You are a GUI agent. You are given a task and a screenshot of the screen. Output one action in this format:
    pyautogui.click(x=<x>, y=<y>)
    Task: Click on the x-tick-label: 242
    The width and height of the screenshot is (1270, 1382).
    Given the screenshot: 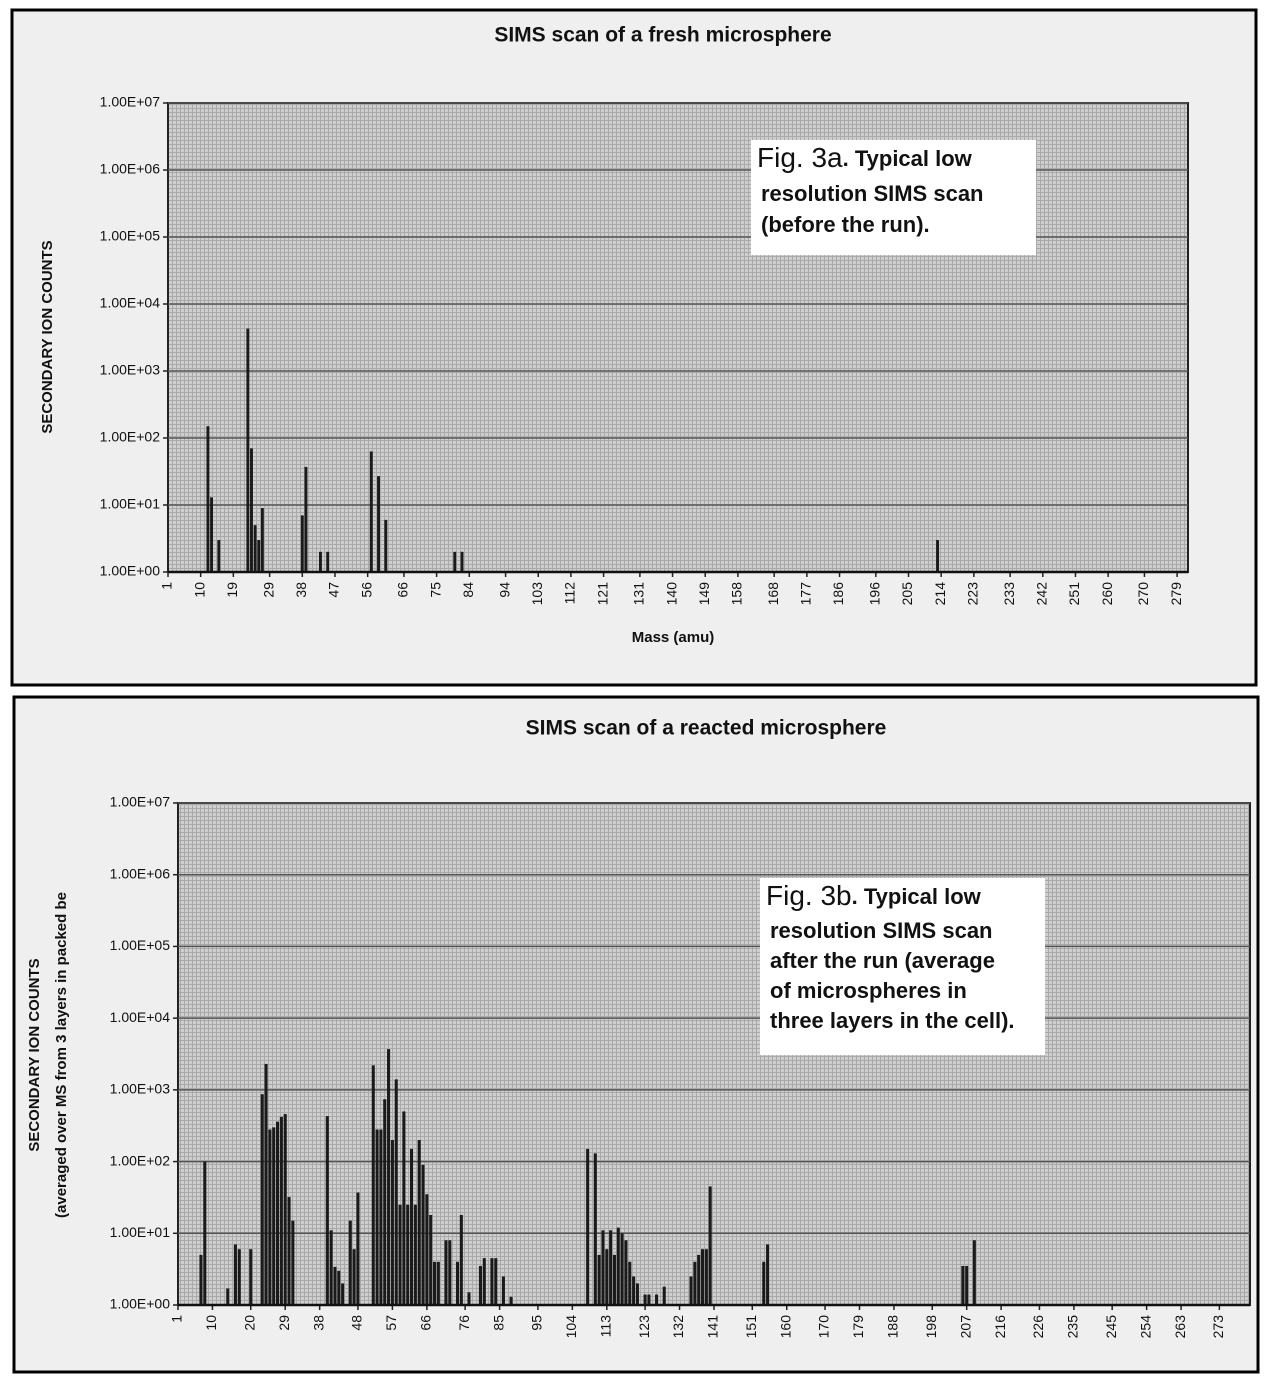 What is the action you would take?
    pyautogui.click(x=1042, y=594)
    